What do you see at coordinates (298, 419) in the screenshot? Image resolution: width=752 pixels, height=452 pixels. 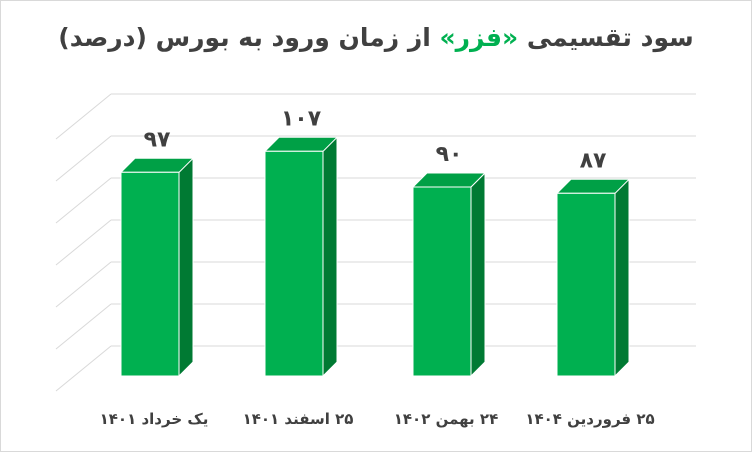 I see `category-label: ۲۵ اسفند ۱۴۰۱` at bounding box center [298, 419].